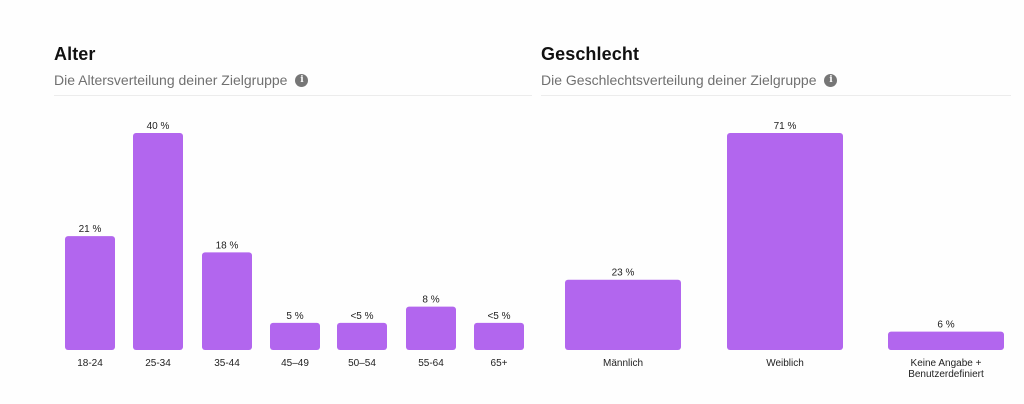  I want to click on category-label: 25-34, so click(158, 363).